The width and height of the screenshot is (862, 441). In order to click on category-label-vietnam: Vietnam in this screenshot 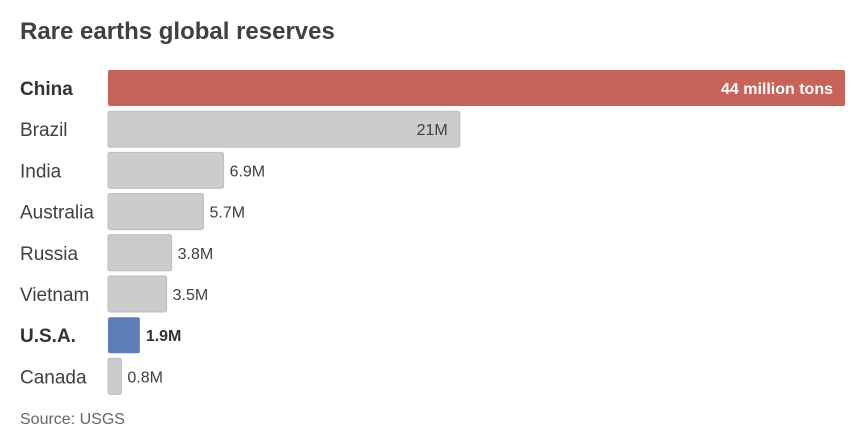, I will do `click(54, 295)`.